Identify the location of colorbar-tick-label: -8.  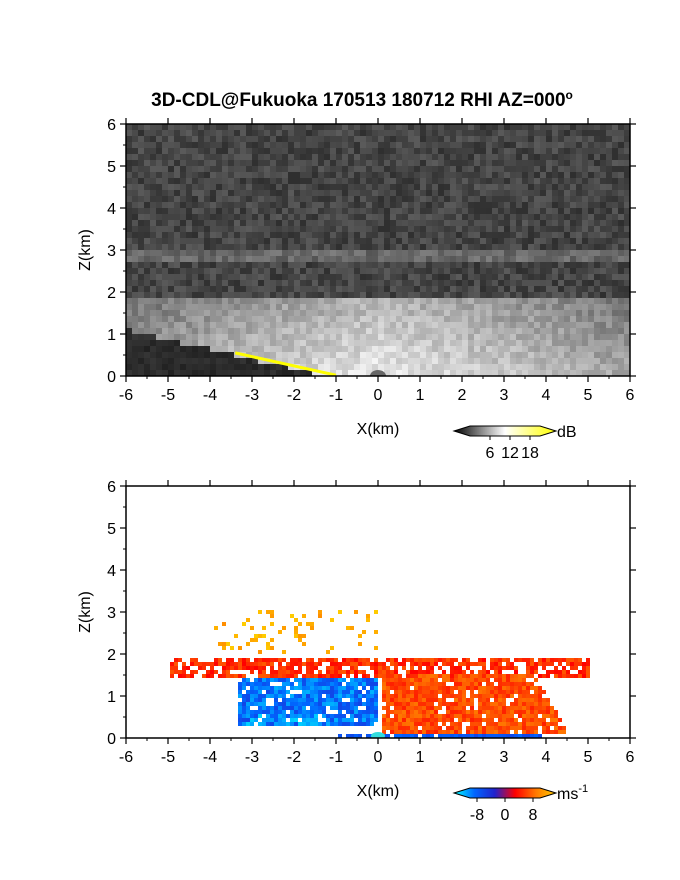
(477, 815).